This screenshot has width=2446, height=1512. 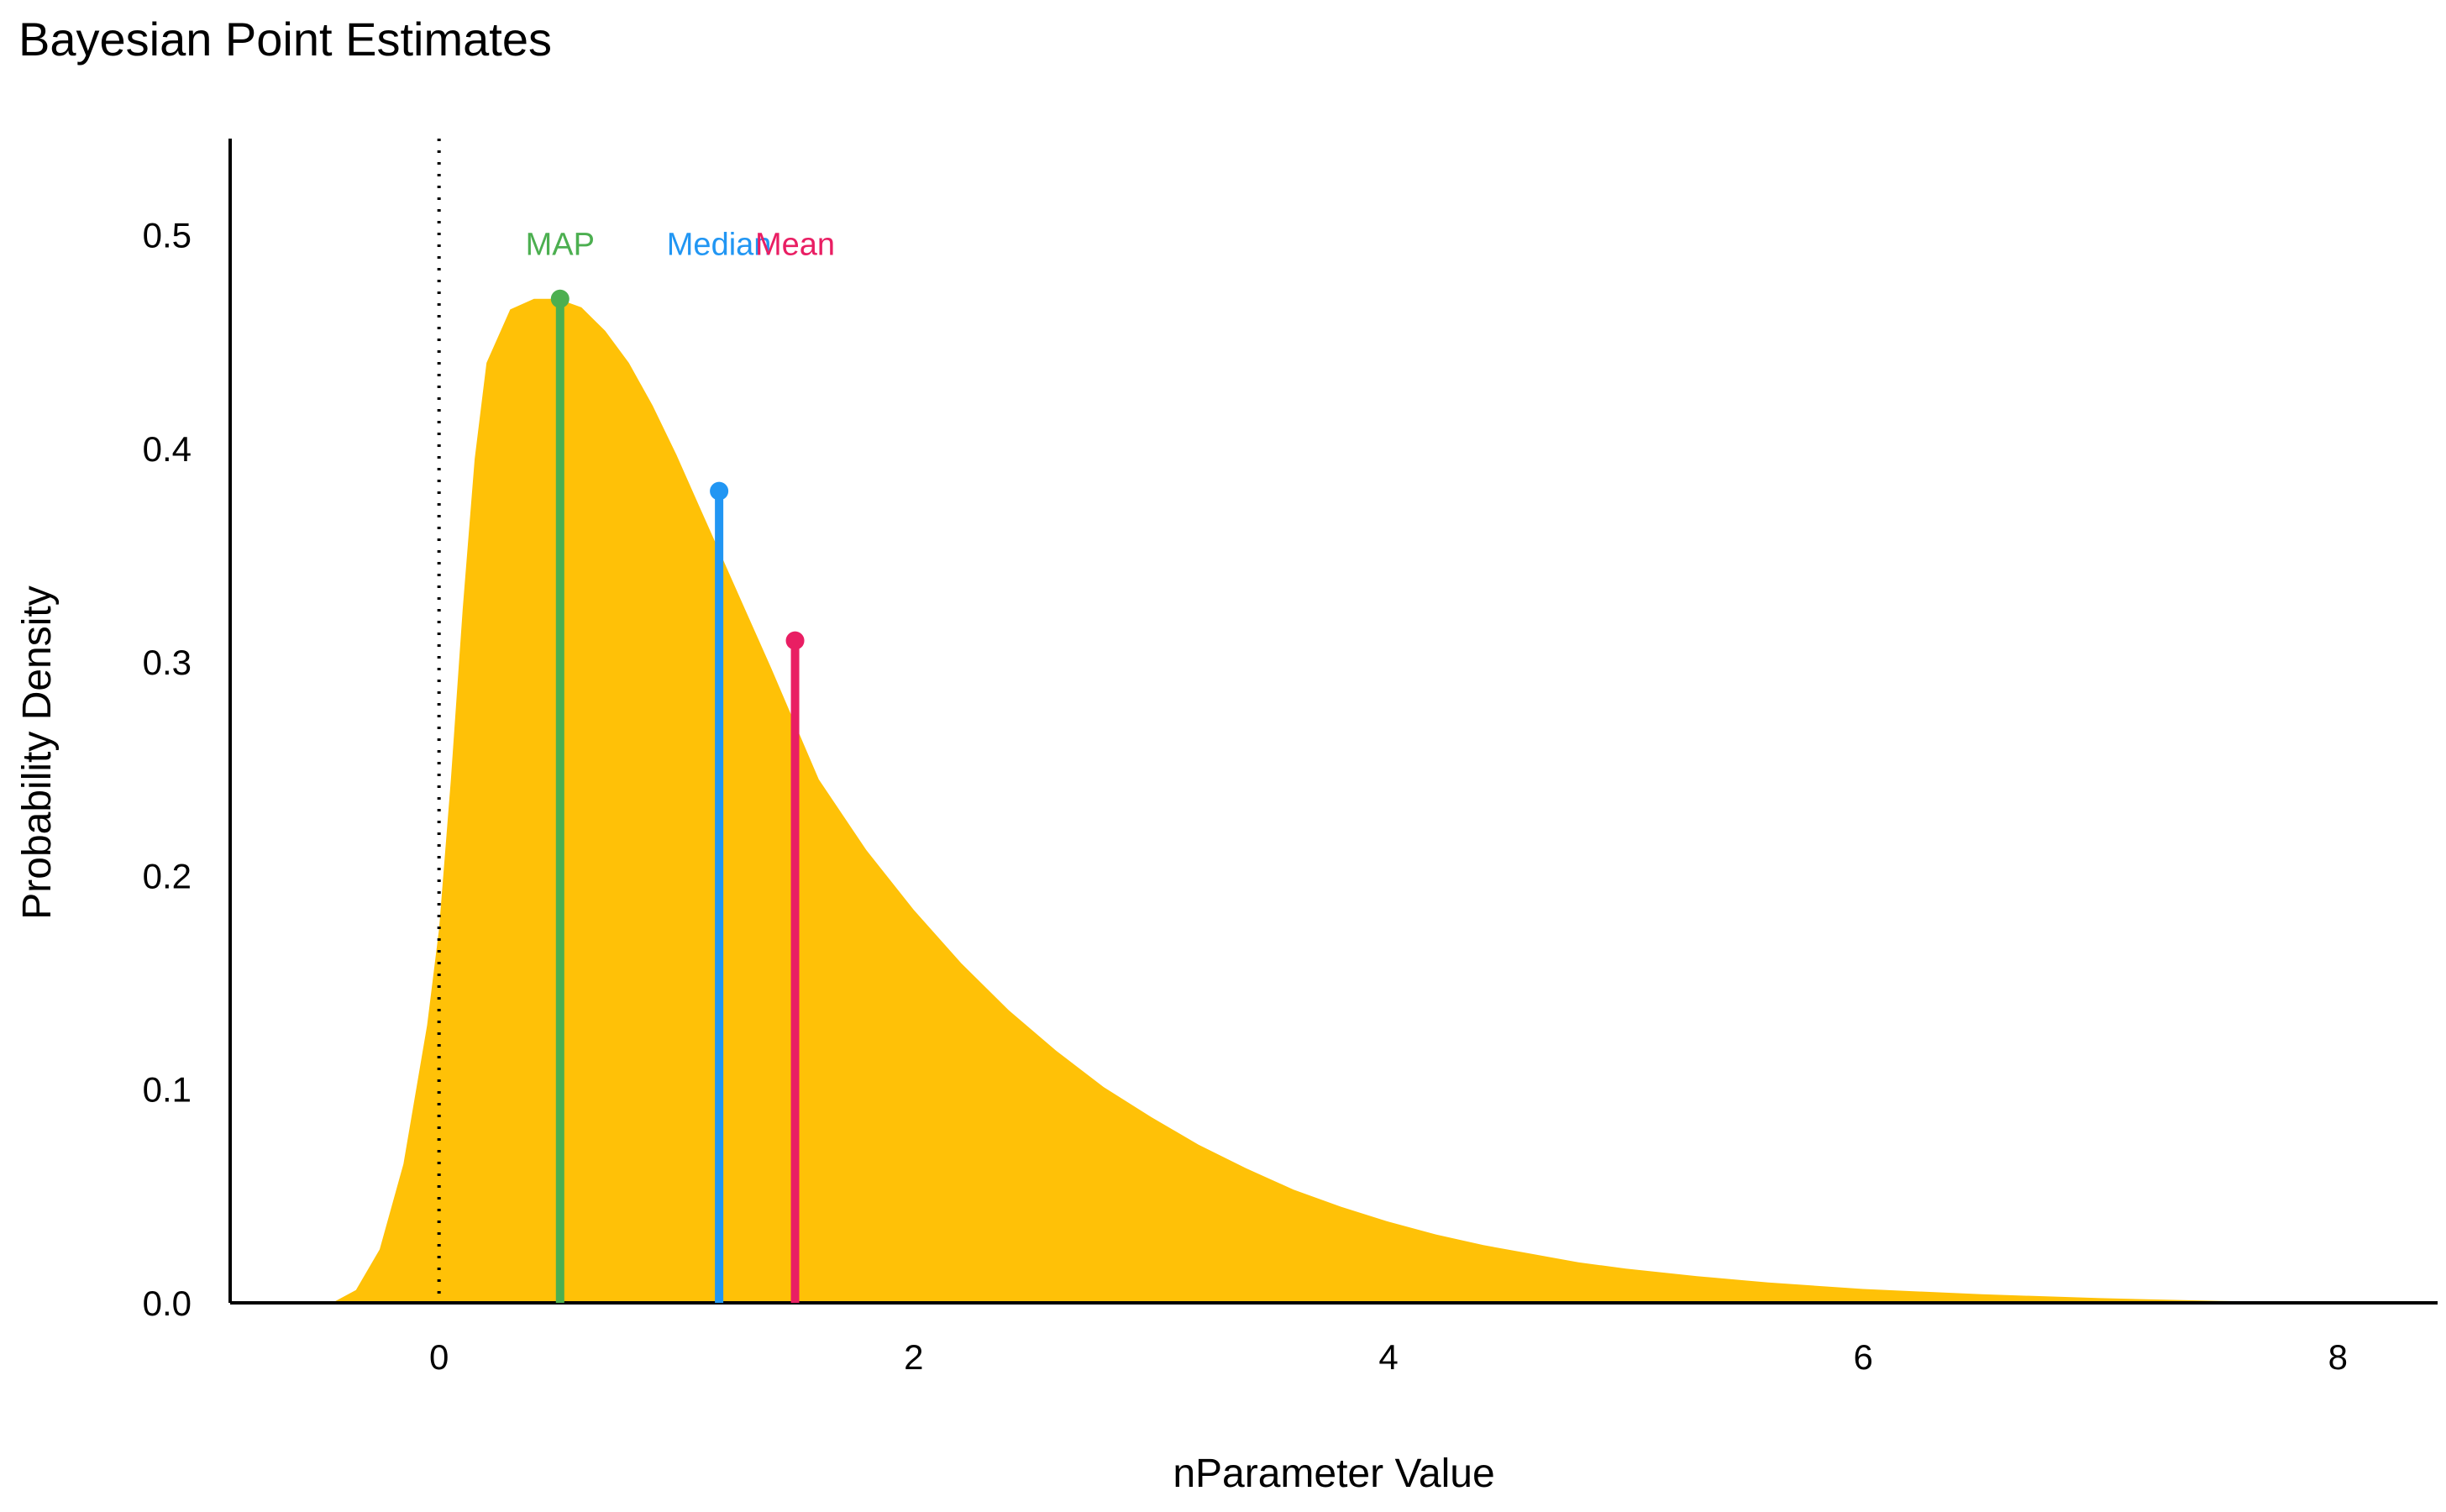 What do you see at coordinates (1333, 1474) in the screenshot?
I see `x-axis-label: nParameter Value` at bounding box center [1333, 1474].